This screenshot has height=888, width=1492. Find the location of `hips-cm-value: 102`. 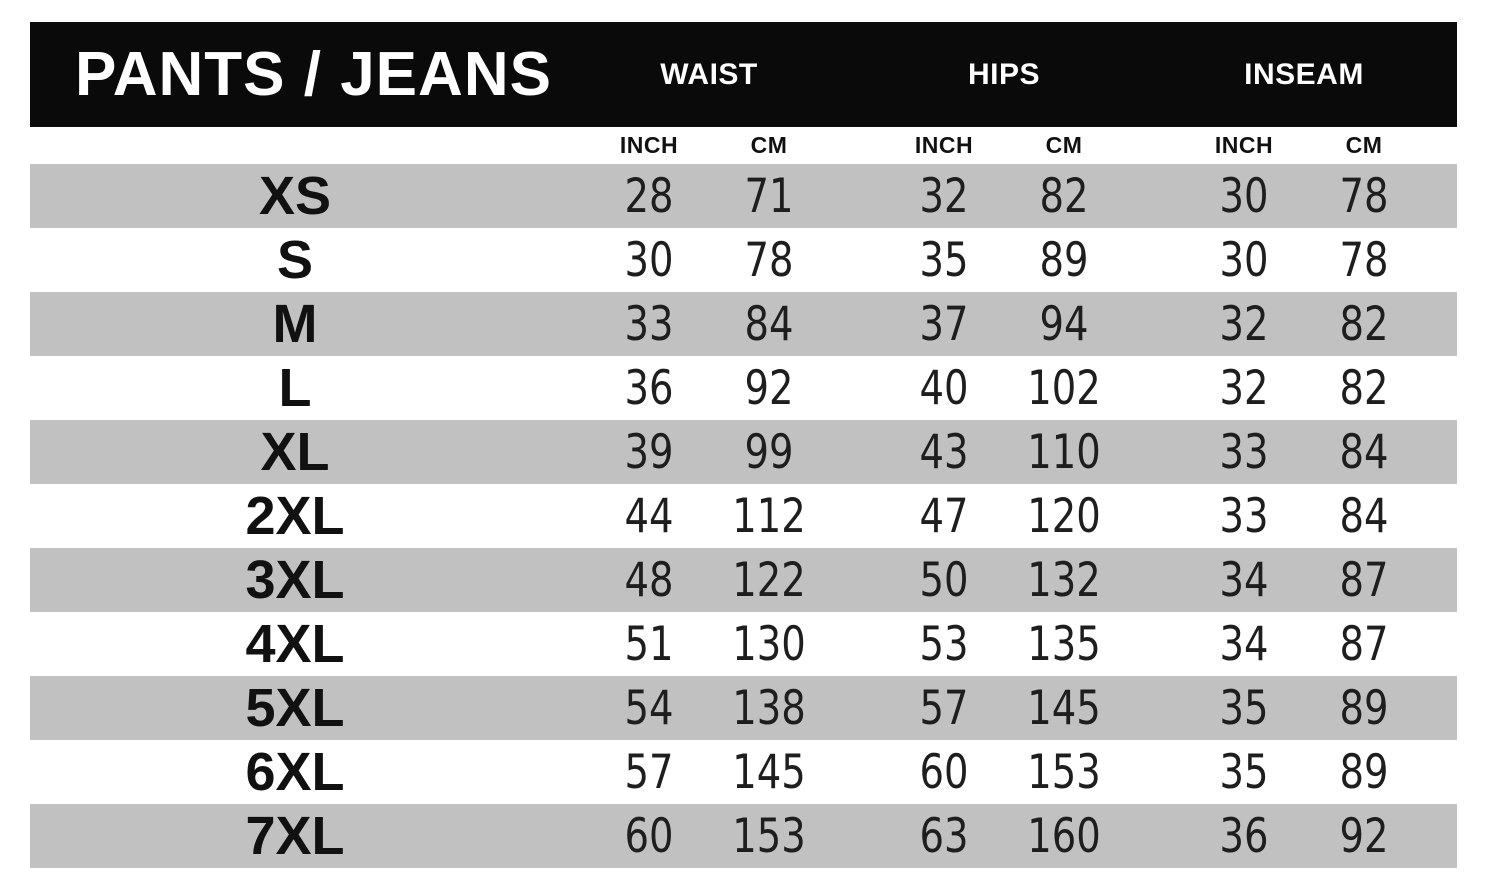

hips-cm-value: 102 is located at coordinates (1064, 388).